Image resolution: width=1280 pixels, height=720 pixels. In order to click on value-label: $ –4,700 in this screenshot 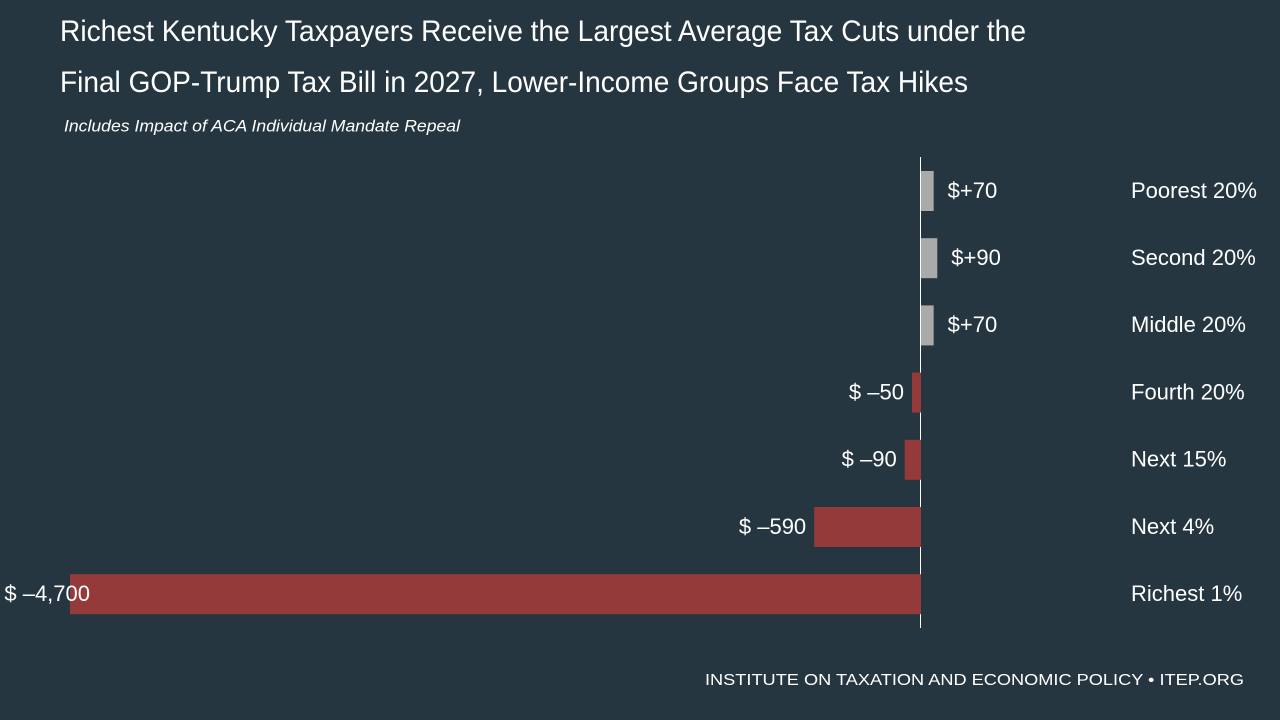, I will do `click(47, 593)`.